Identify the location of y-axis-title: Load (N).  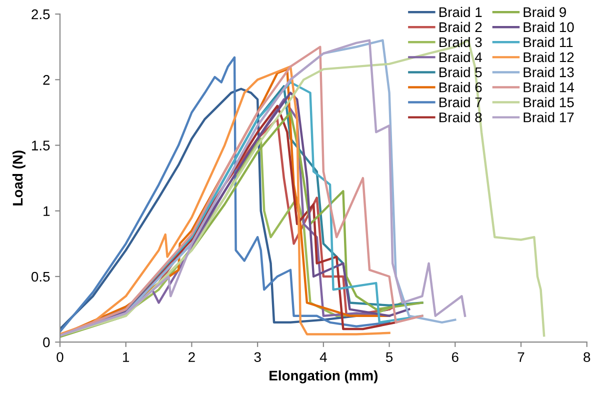
(19, 178).